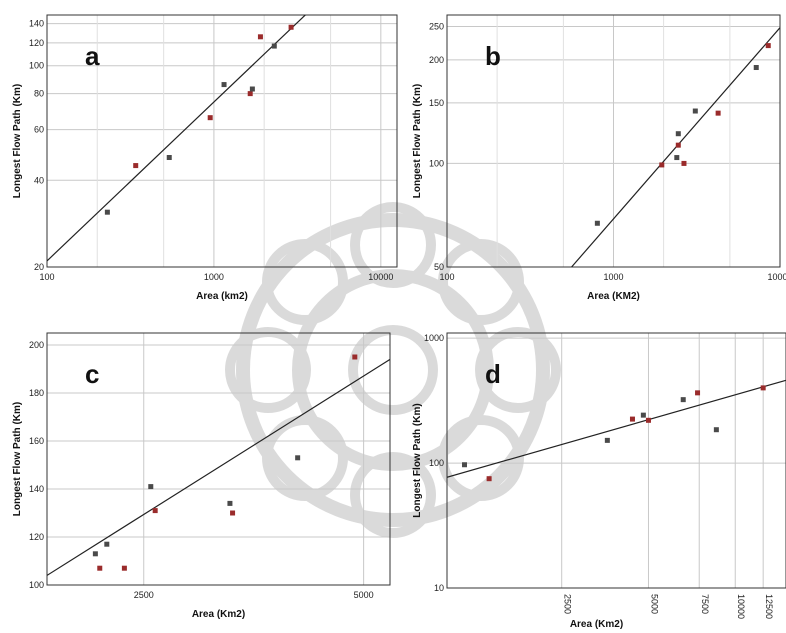 The width and height of the screenshot is (786, 633). What do you see at coordinates (39, 130) in the screenshot?
I see `y-tick-label: 60` at bounding box center [39, 130].